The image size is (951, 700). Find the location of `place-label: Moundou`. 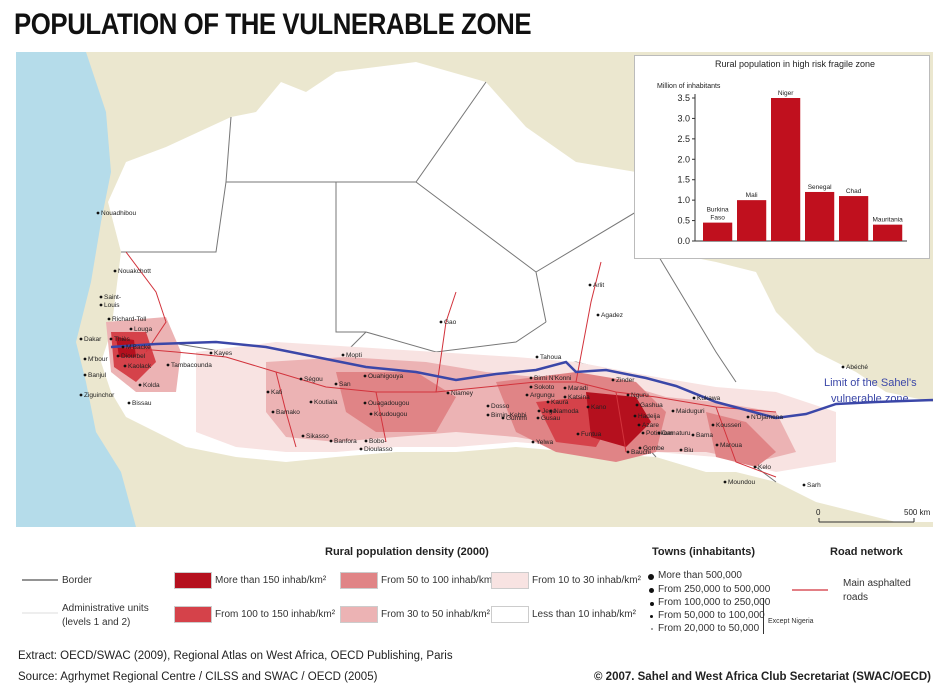

place-label: Moundou is located at coordinates (741, 482).